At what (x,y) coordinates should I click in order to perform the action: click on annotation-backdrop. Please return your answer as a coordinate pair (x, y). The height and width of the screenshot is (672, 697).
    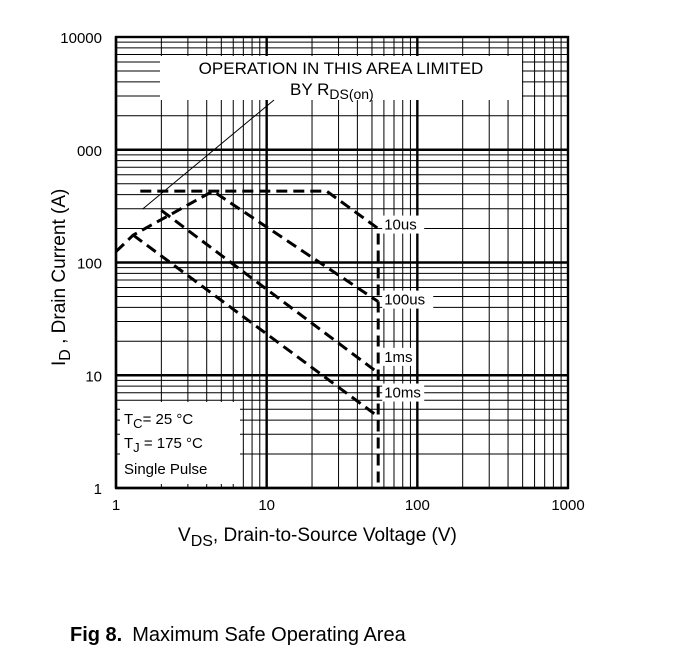
    Looking at the image, I should click on (341, 78).